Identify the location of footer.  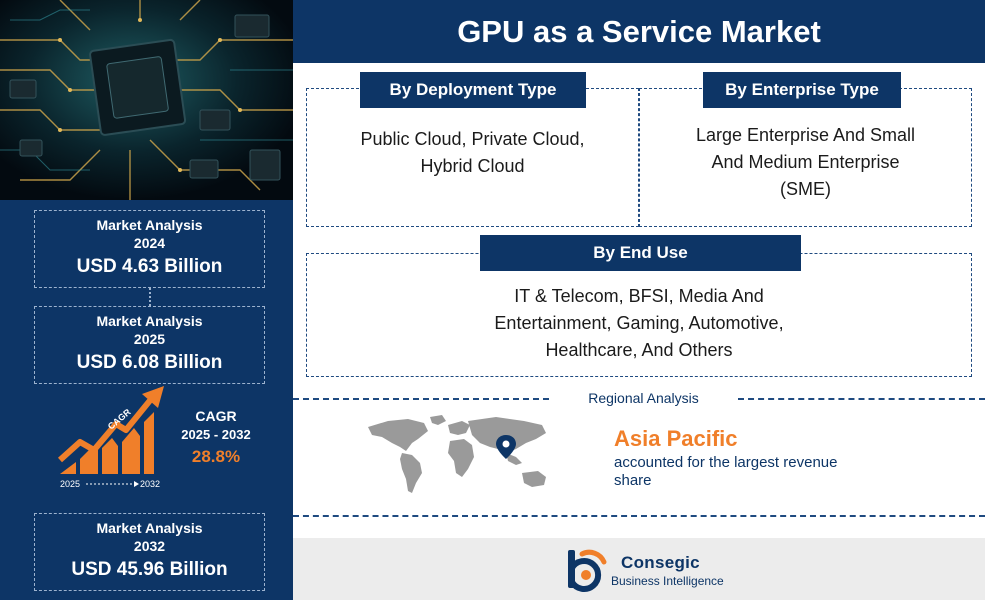
(639, 569).